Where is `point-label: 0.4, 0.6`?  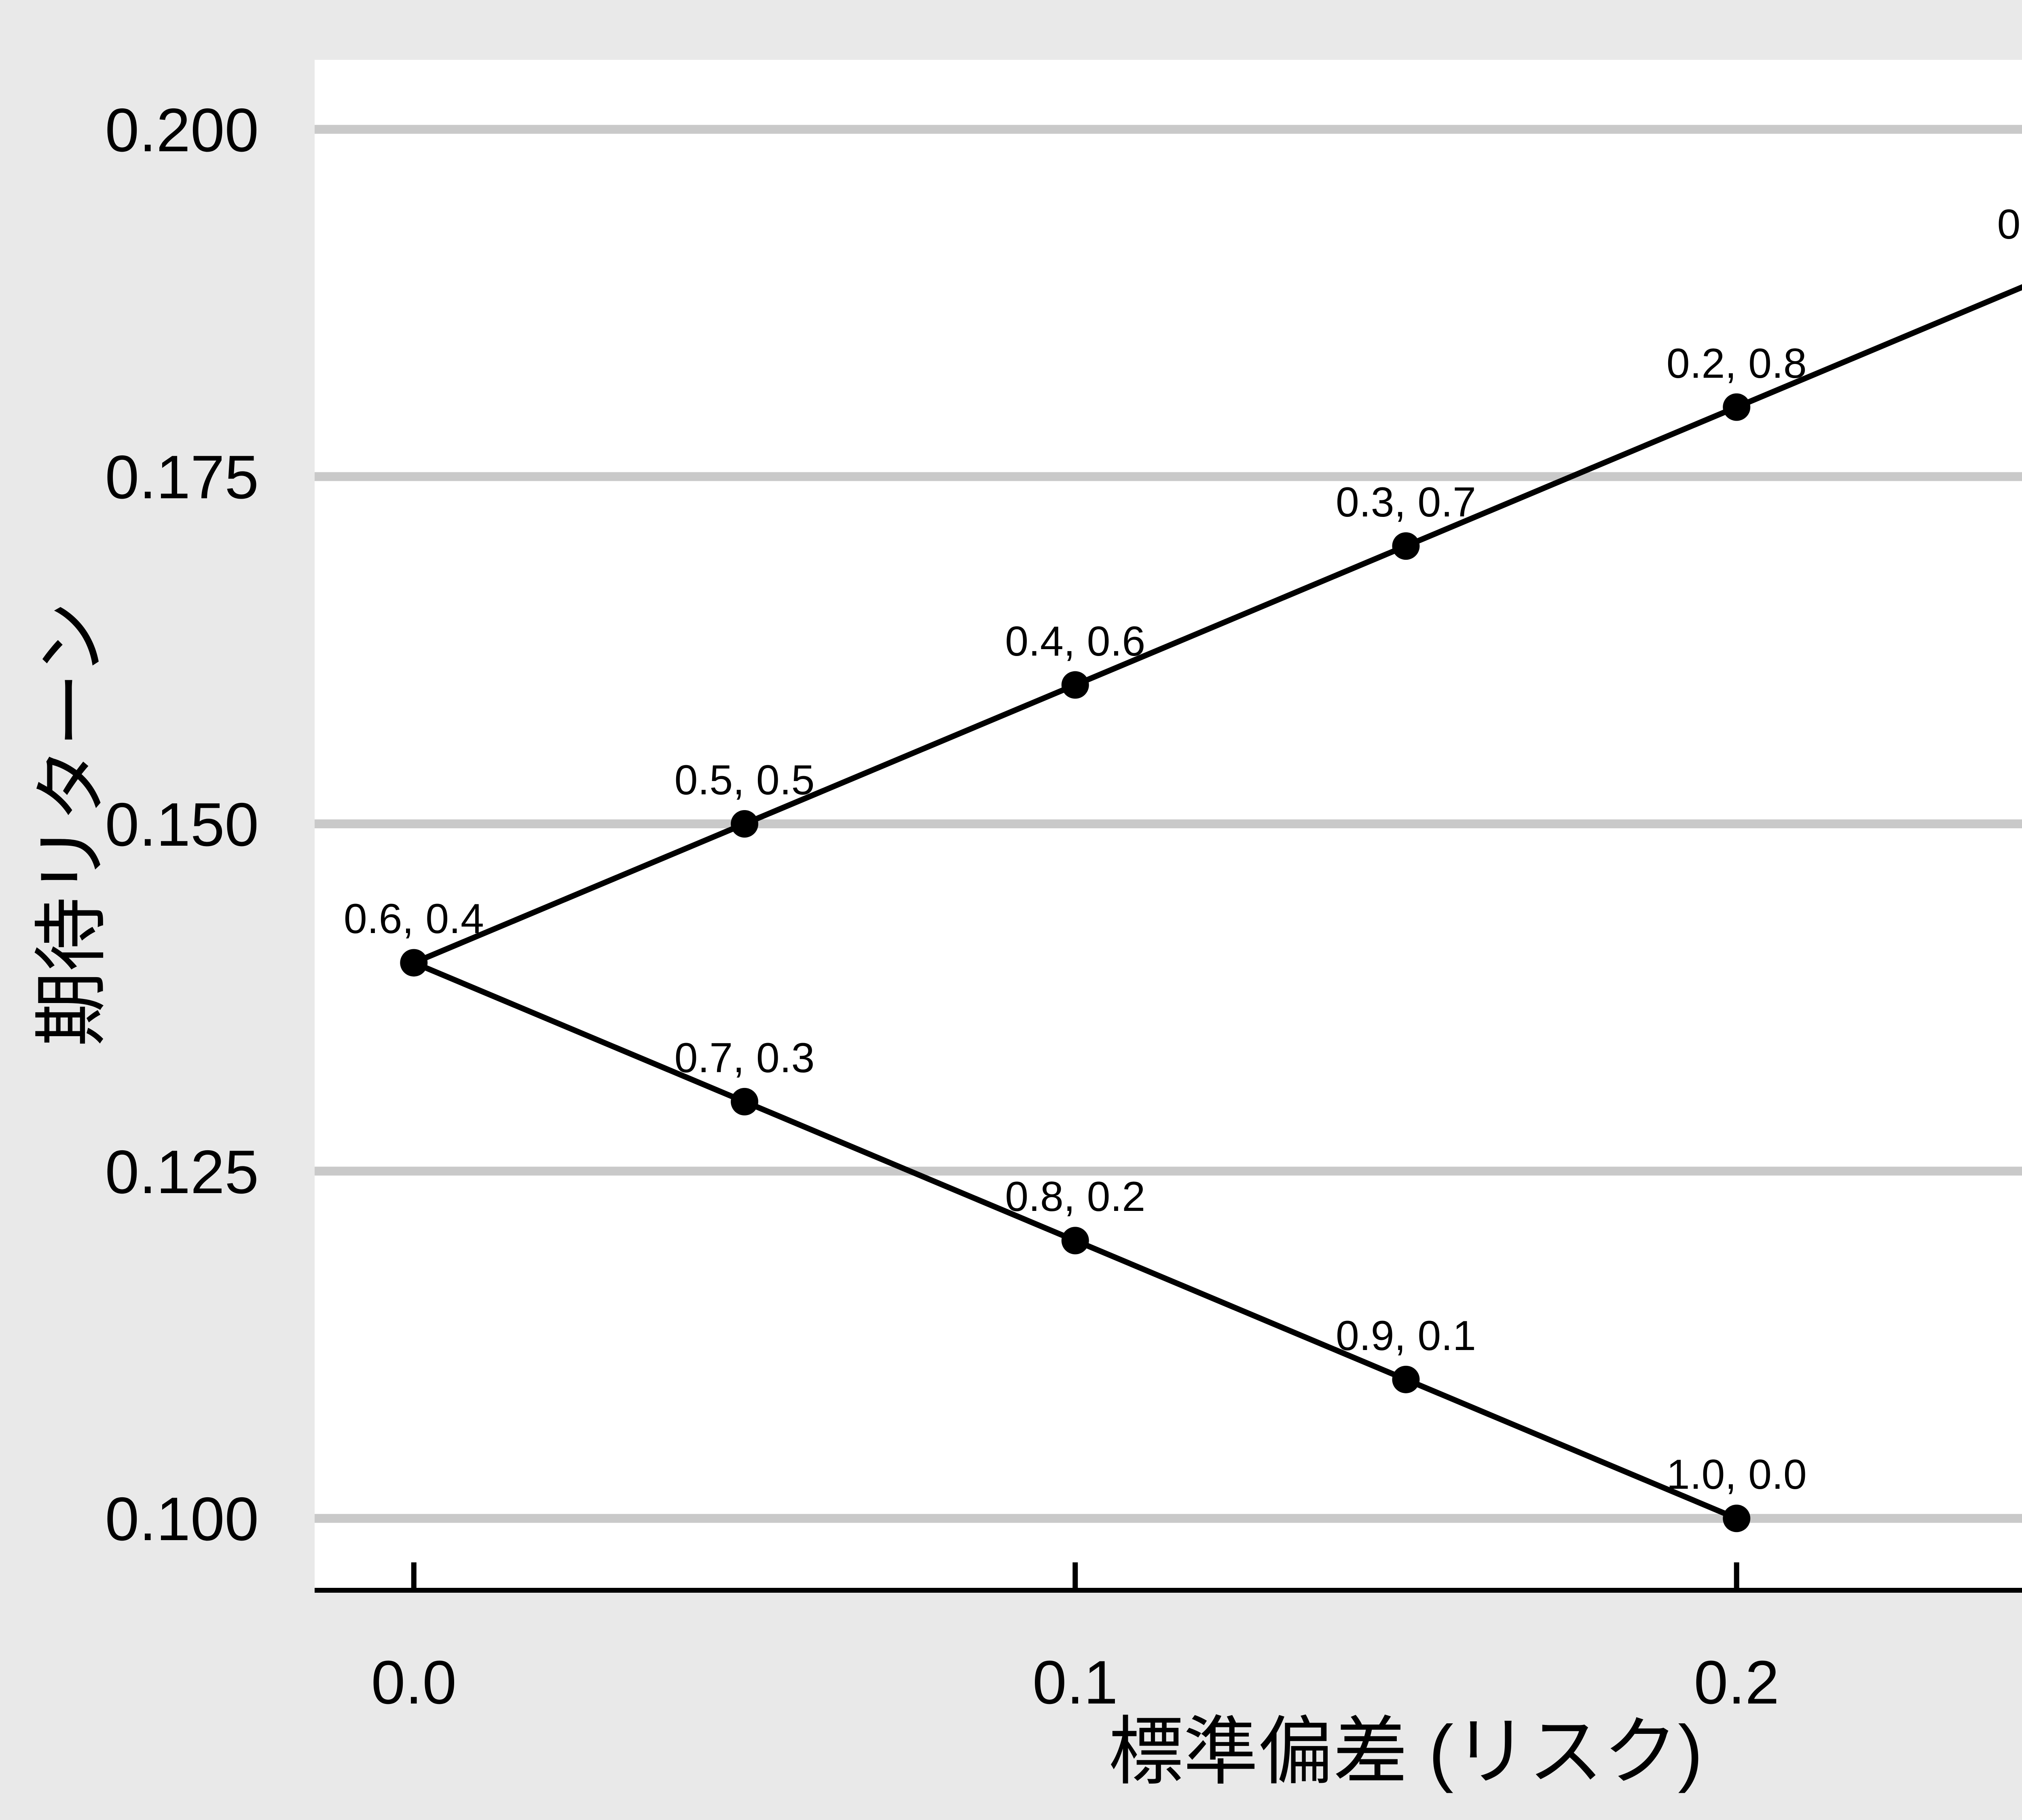 point-label: 0.4, 0.6 is located at coordinates (1075, 641).